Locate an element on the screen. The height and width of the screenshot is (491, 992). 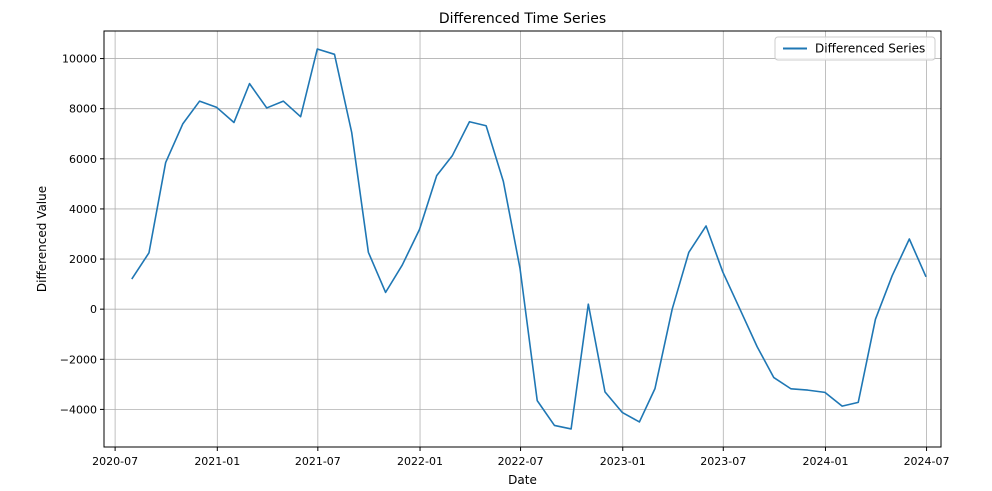
chart-title: Differenced Time Series is located at coordinates (522, 19).